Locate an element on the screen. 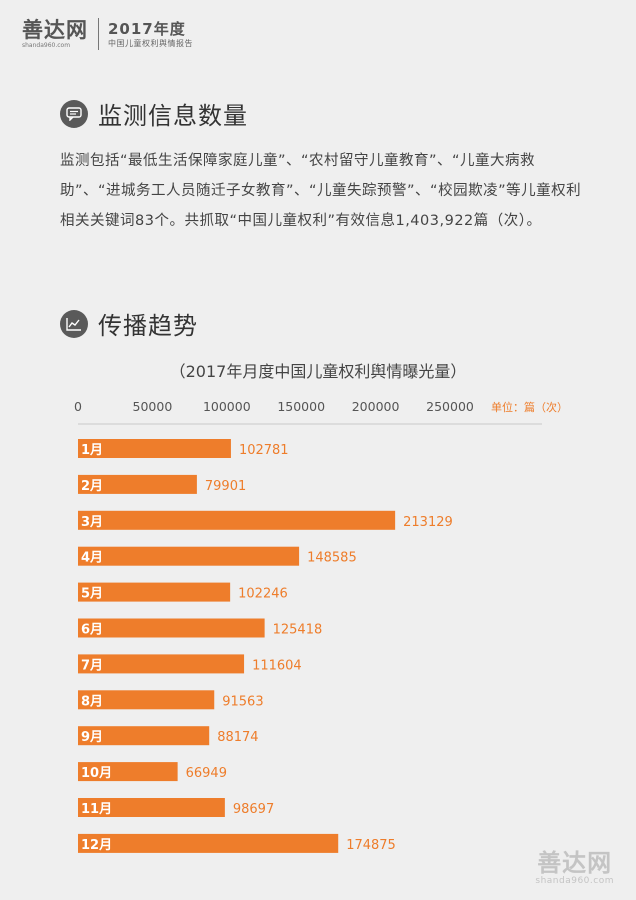 The image size is (636, 900). bar-category-label: 3月 is located at coordinates (92, 522).